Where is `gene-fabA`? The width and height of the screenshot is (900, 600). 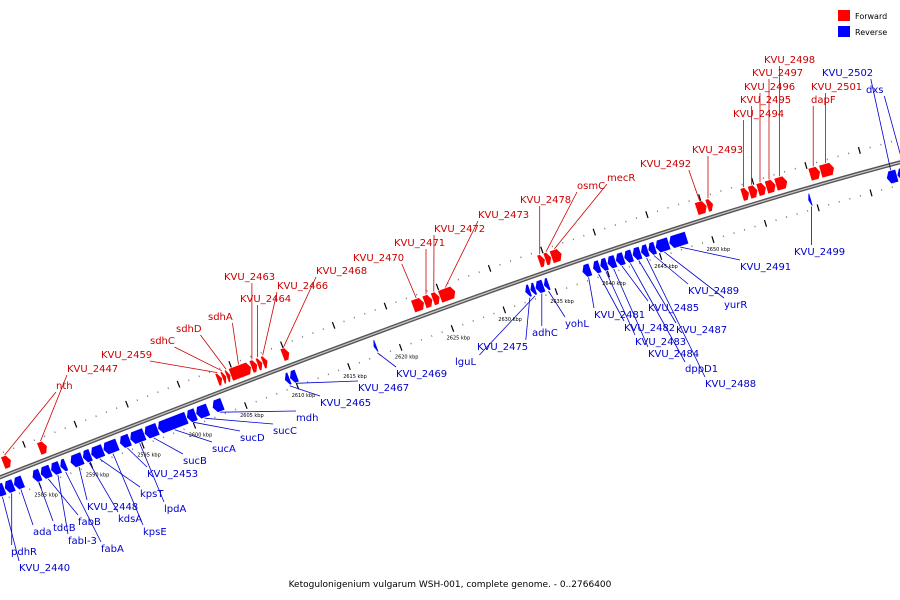
gene-fabA is located at coordinates (64, 464).